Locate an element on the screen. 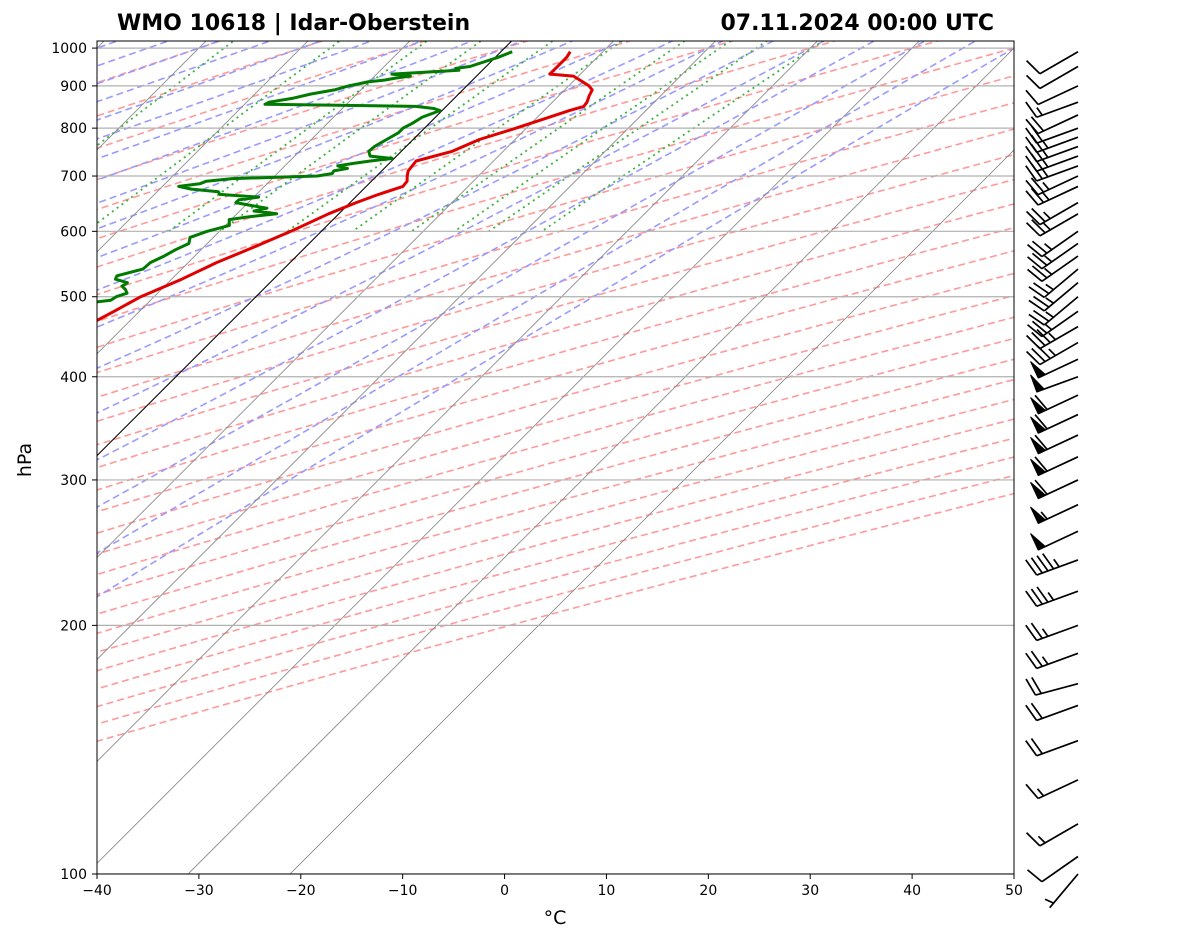 This screenshot has width=1181, height=941. mixing-ratio-lines is located at coordinates (461, 137).